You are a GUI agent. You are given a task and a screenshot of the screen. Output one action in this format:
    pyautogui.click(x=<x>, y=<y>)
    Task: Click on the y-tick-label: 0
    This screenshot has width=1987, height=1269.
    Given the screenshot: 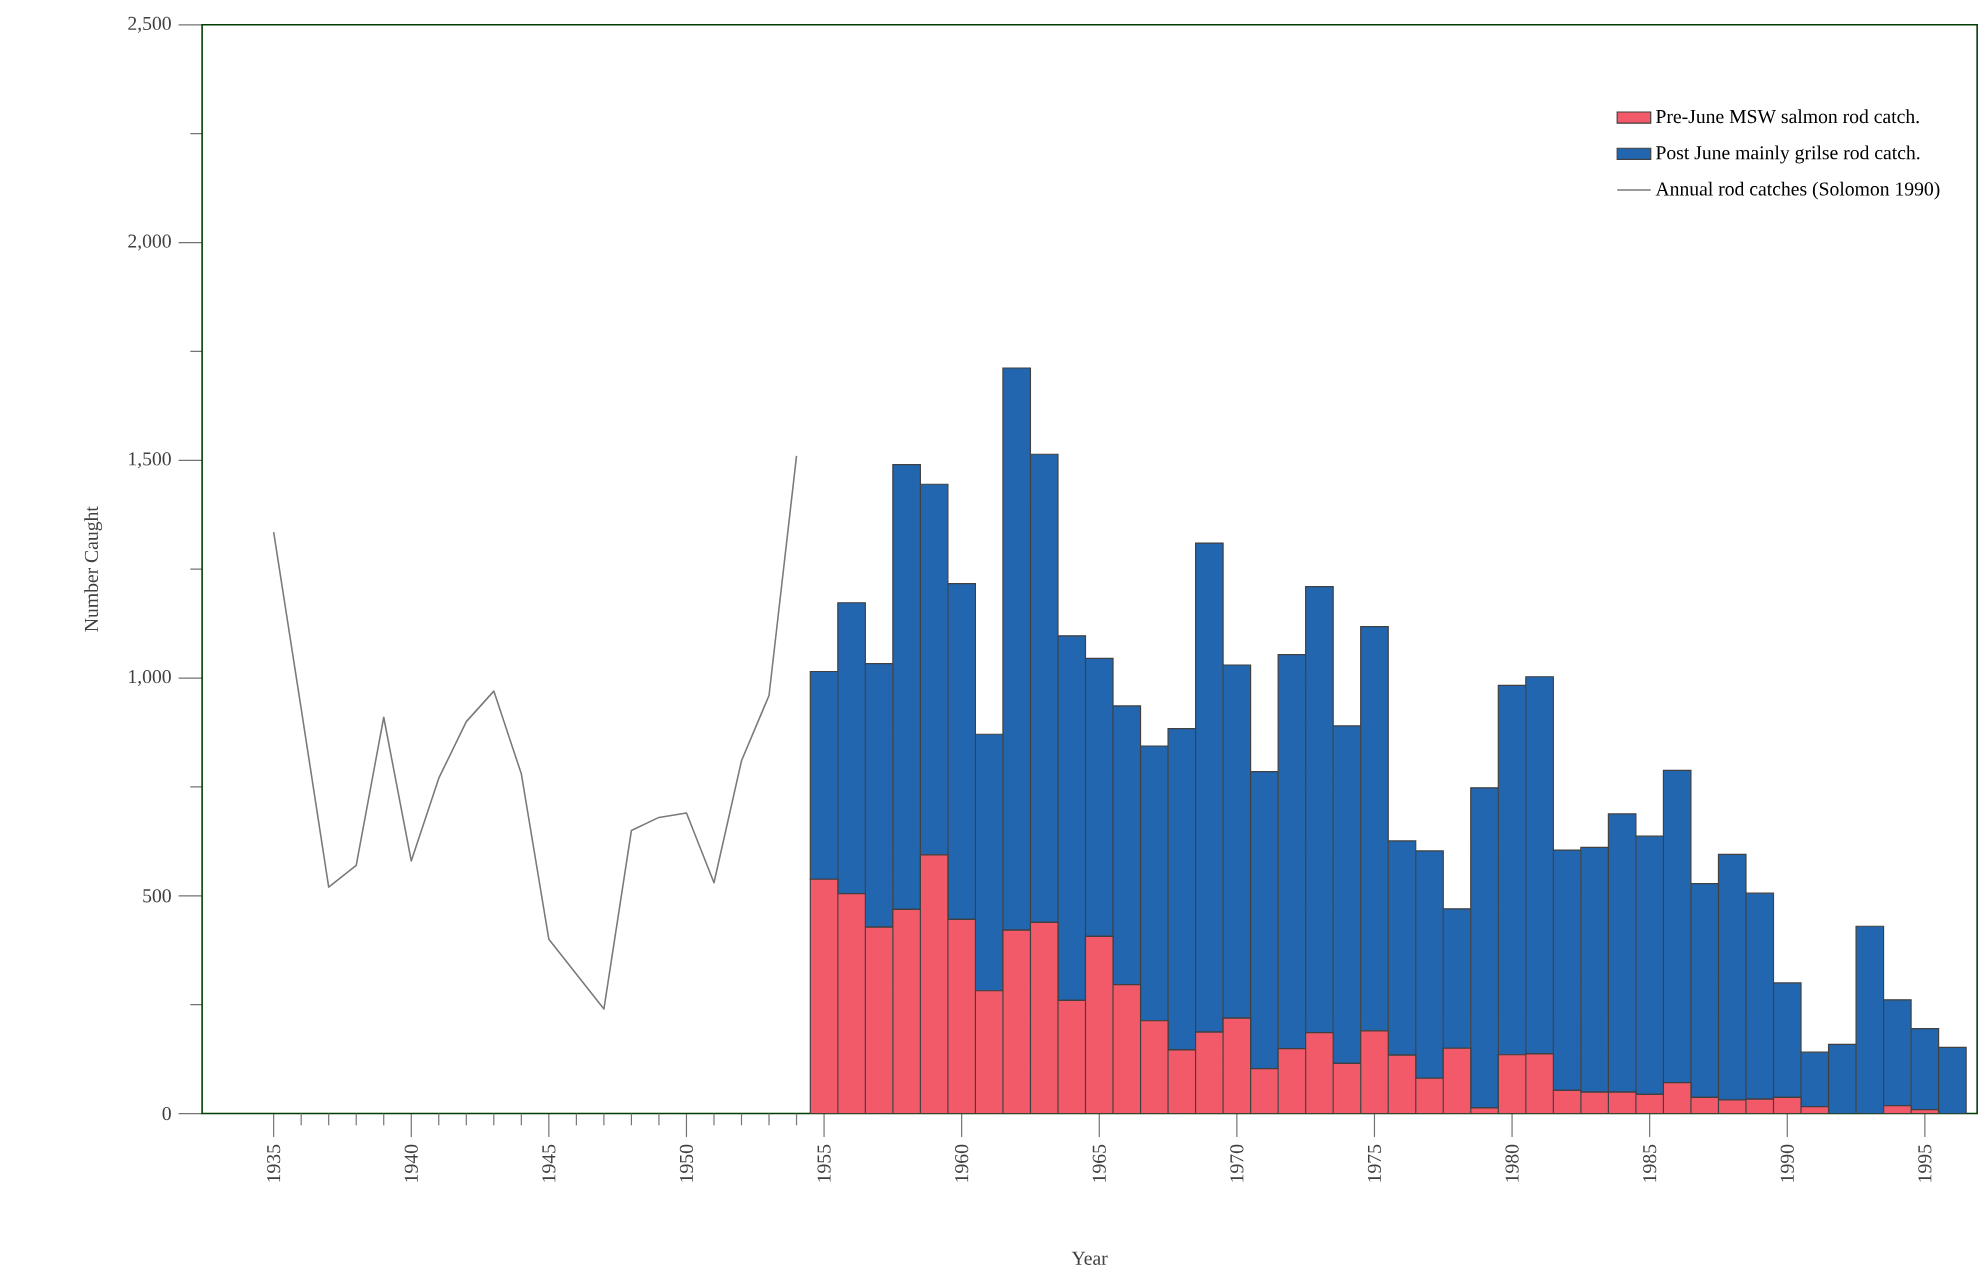 What is the action you would take?
    pyautogui.click(x=166, y=1113)
    